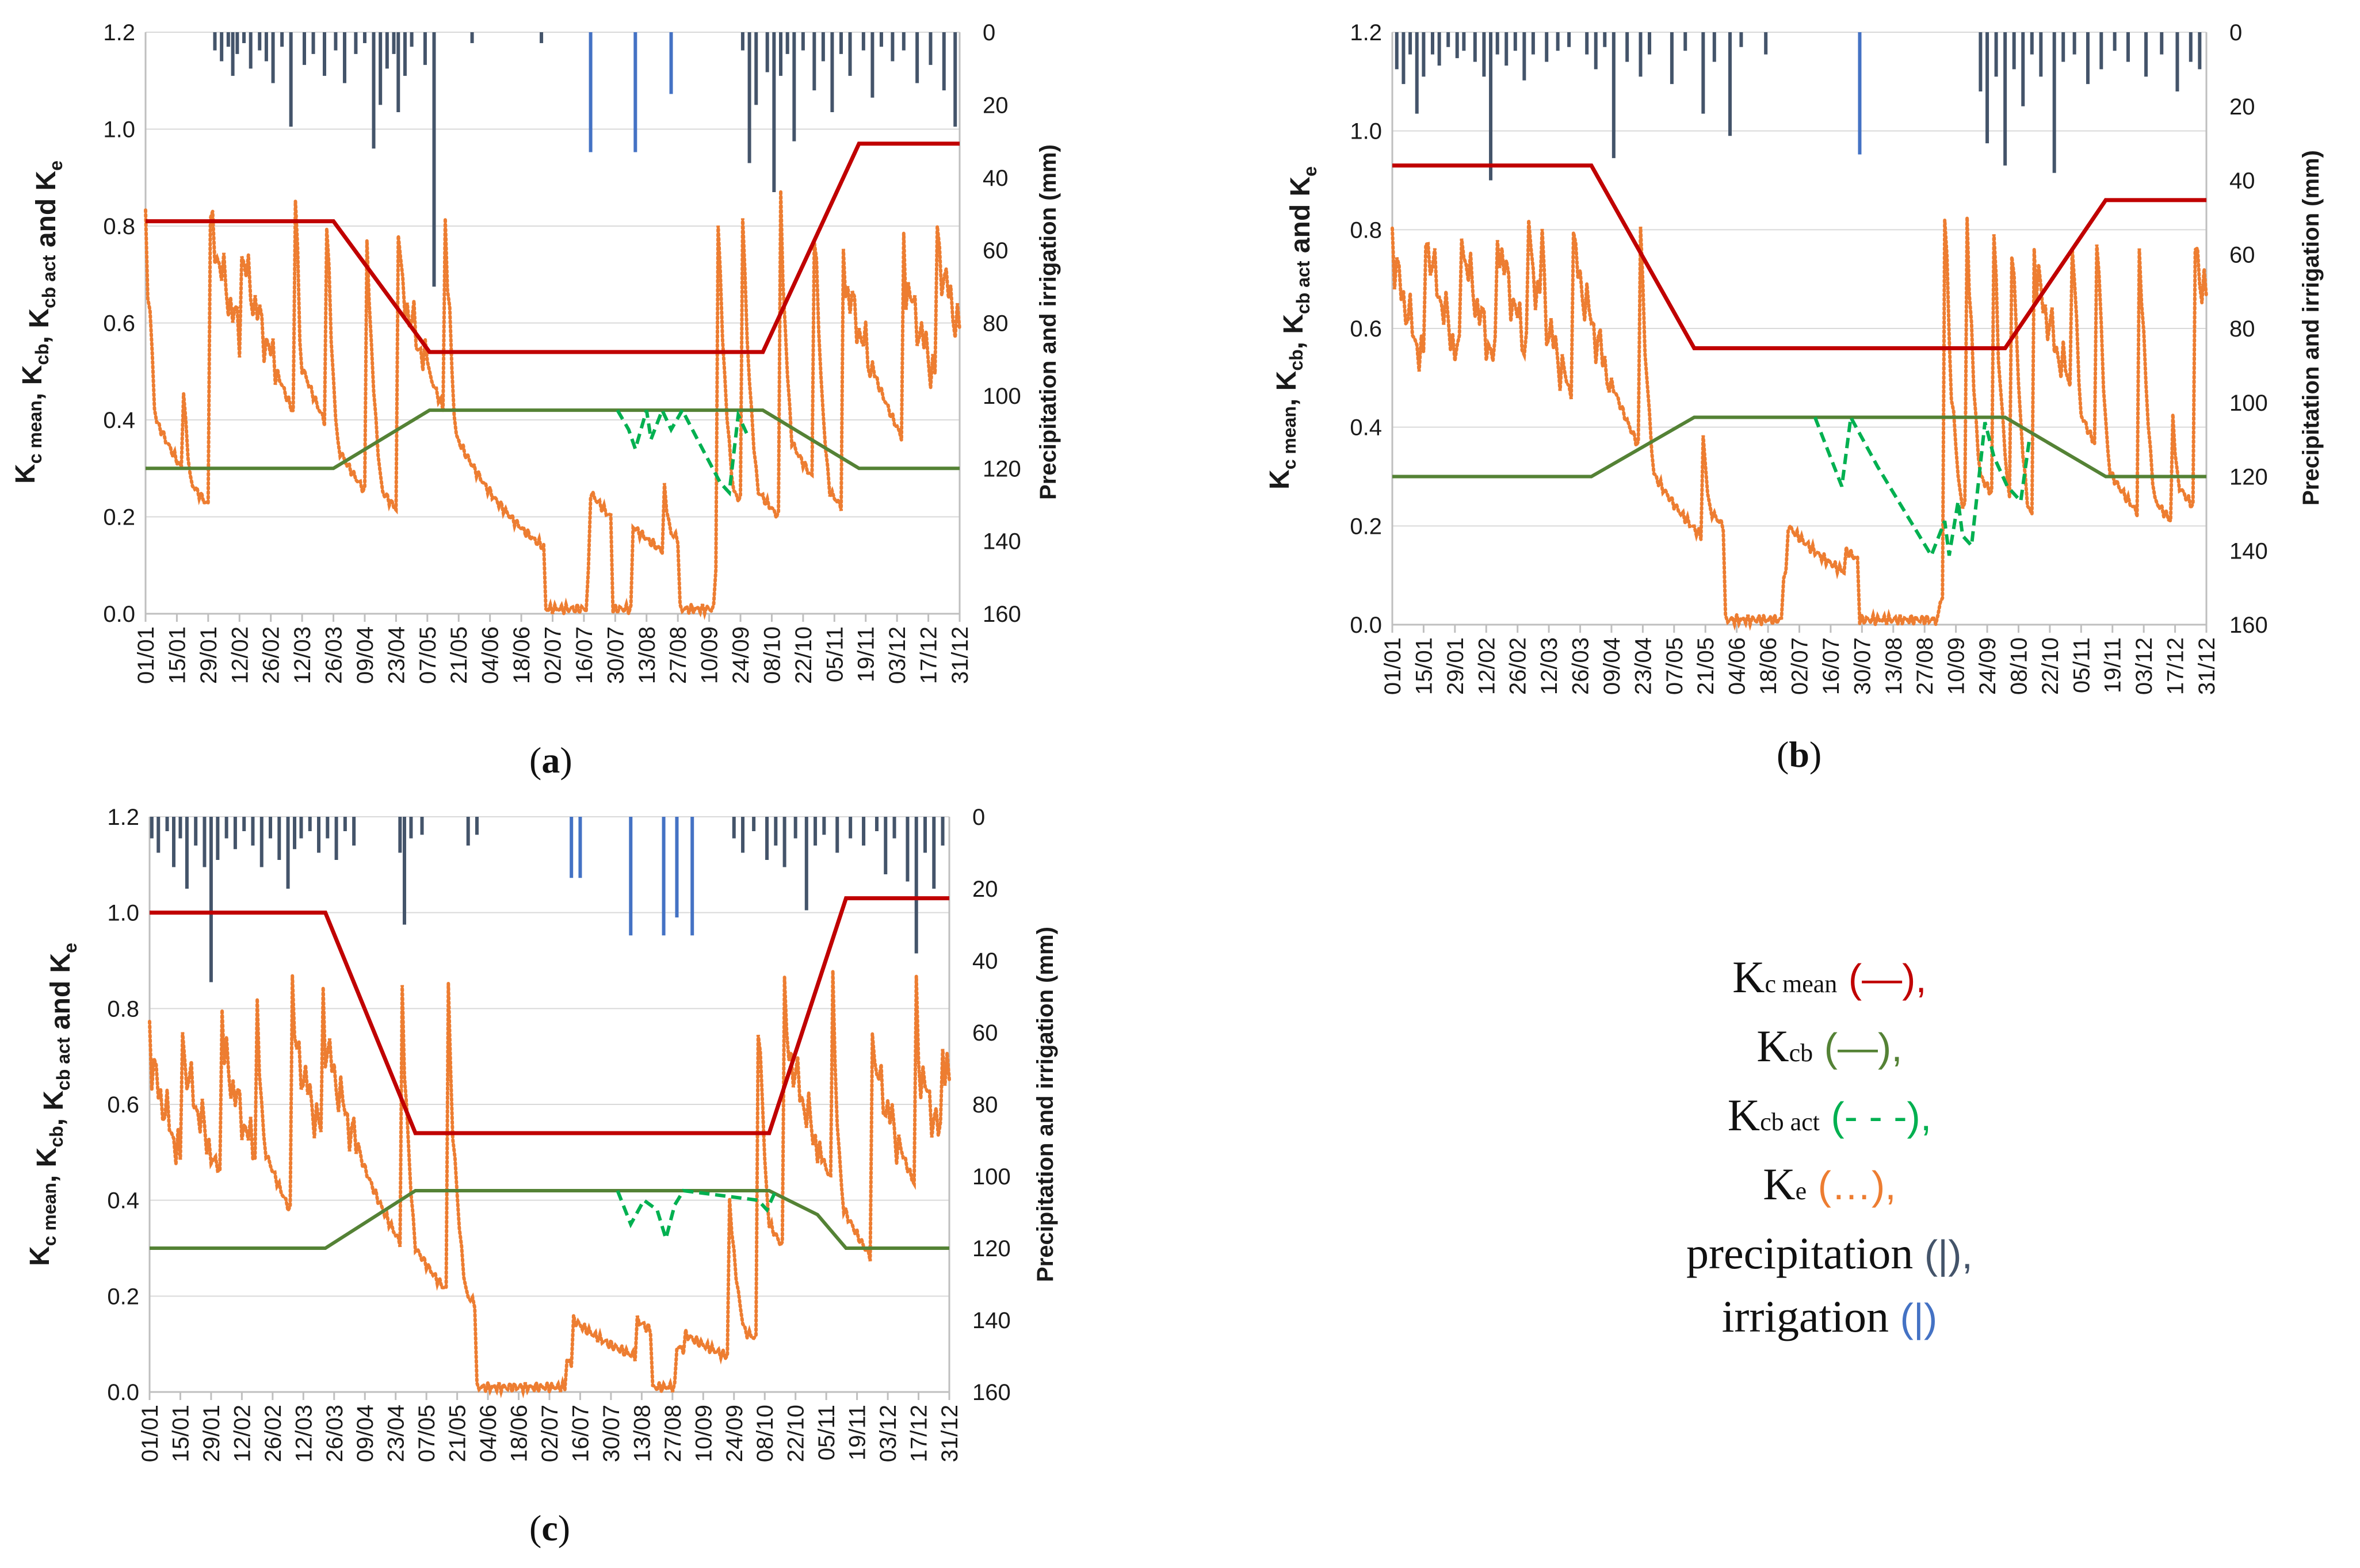  What do you see at coordinates (1424, 666) in the screenshot?
I see `x-tick-label: 15/01` at bounding box center [1424, 666].